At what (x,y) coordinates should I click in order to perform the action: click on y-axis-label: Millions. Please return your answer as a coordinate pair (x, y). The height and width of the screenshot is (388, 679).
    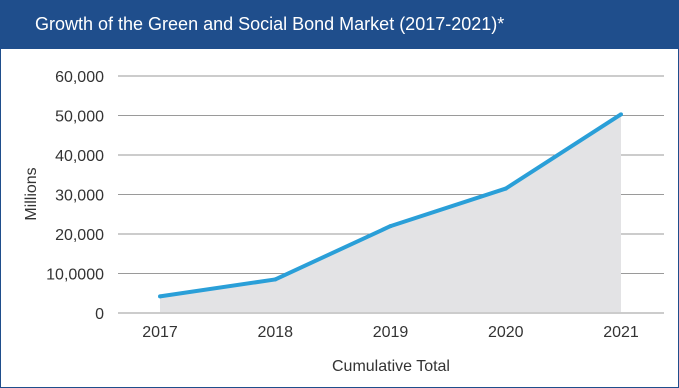
    Looking at the image, I should click on (31, 193).